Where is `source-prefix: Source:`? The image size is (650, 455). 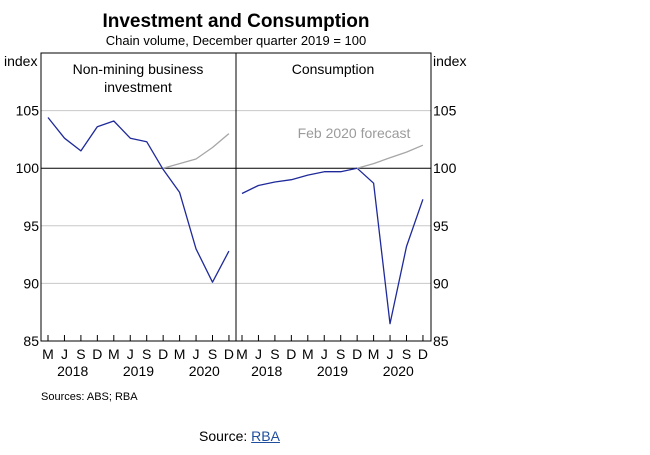
source-prefix: Source: is located at coordinates (223, 436).